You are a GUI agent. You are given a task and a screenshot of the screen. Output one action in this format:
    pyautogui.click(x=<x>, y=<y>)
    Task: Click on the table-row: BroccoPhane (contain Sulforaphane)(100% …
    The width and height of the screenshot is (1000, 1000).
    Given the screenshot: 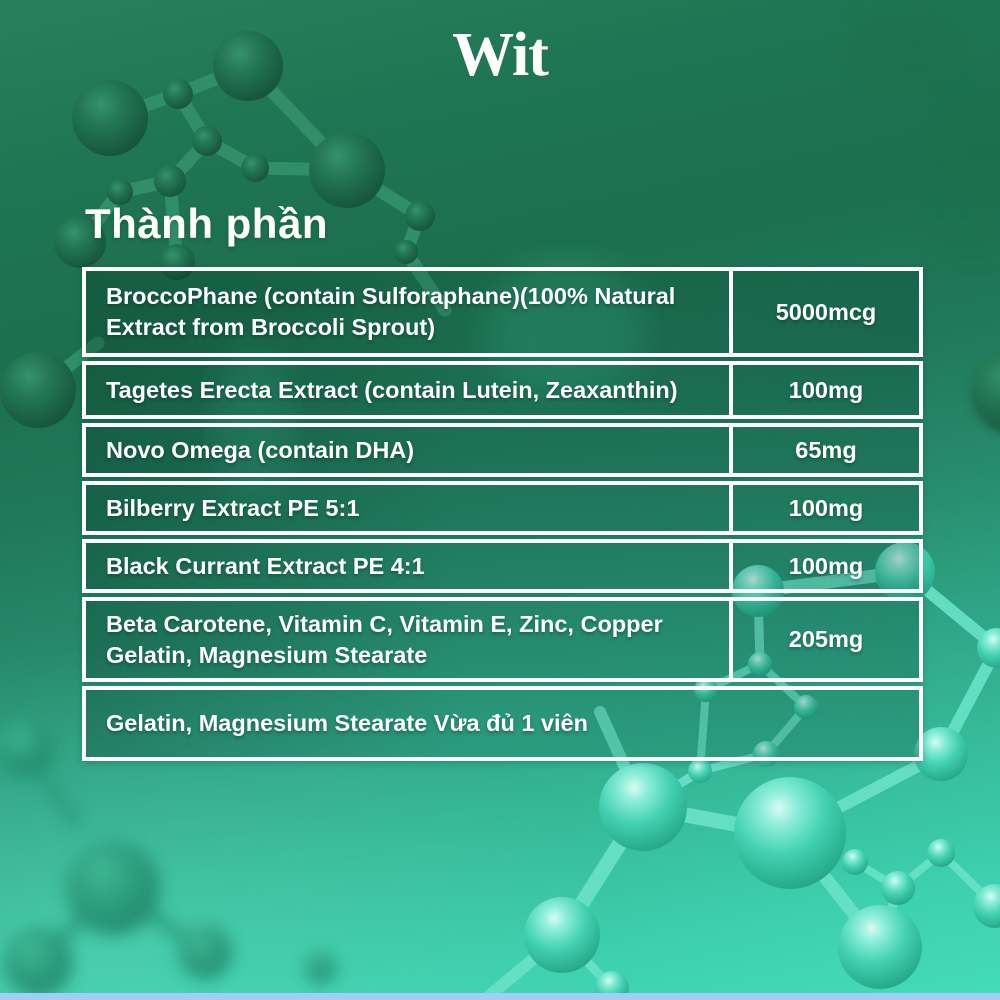 What is the action you would take?
    pyautogui.click(x=502, y=312)
    